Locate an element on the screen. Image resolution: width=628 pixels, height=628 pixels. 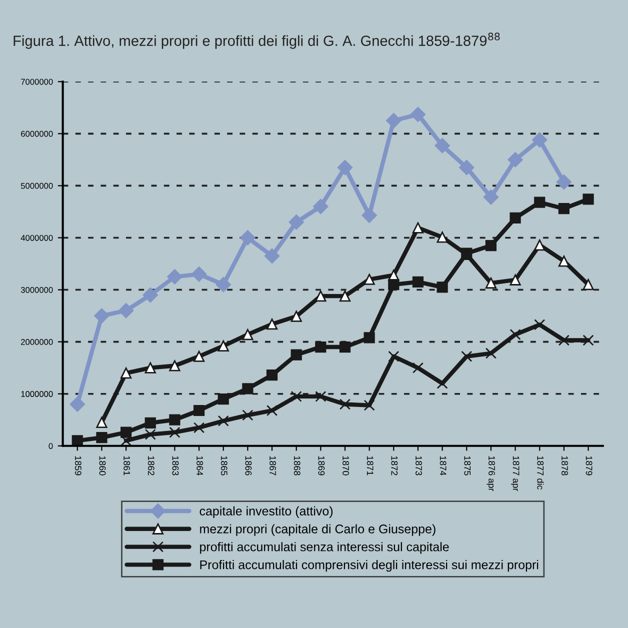
x-tick-label: 1877 apr is located at coordinates (515, 474).